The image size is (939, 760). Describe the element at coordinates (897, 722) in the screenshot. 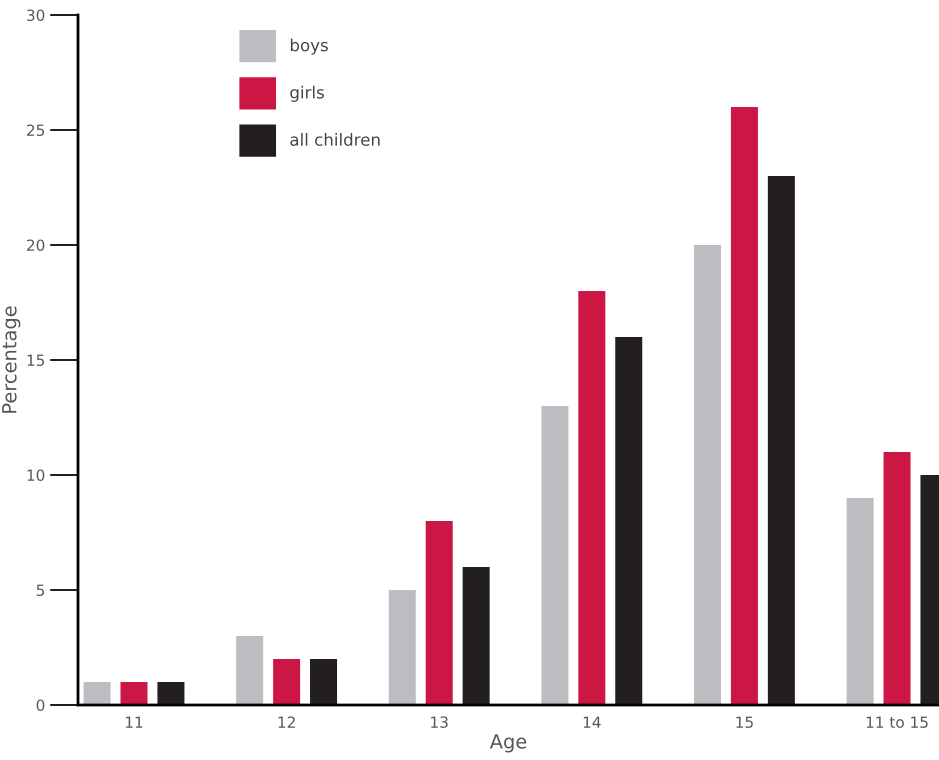

I see `x-tick-label: 11 to 15` at that location.